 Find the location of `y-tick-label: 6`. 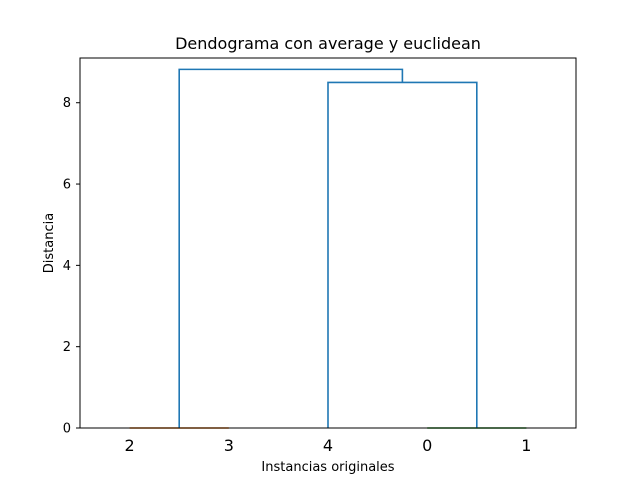

y-tick-label: 6 is located at coordinates (67, 185).